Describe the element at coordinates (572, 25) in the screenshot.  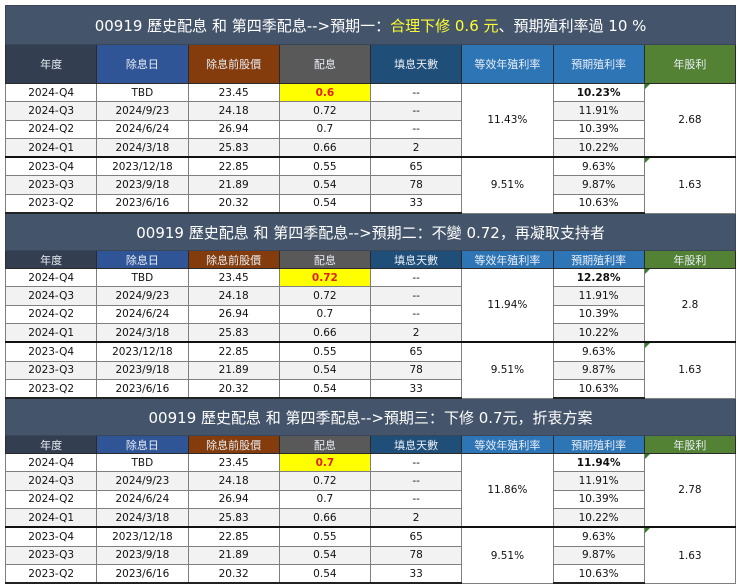
I see `section-title-suffix: 、預期殖利率過 10 %` at that location.